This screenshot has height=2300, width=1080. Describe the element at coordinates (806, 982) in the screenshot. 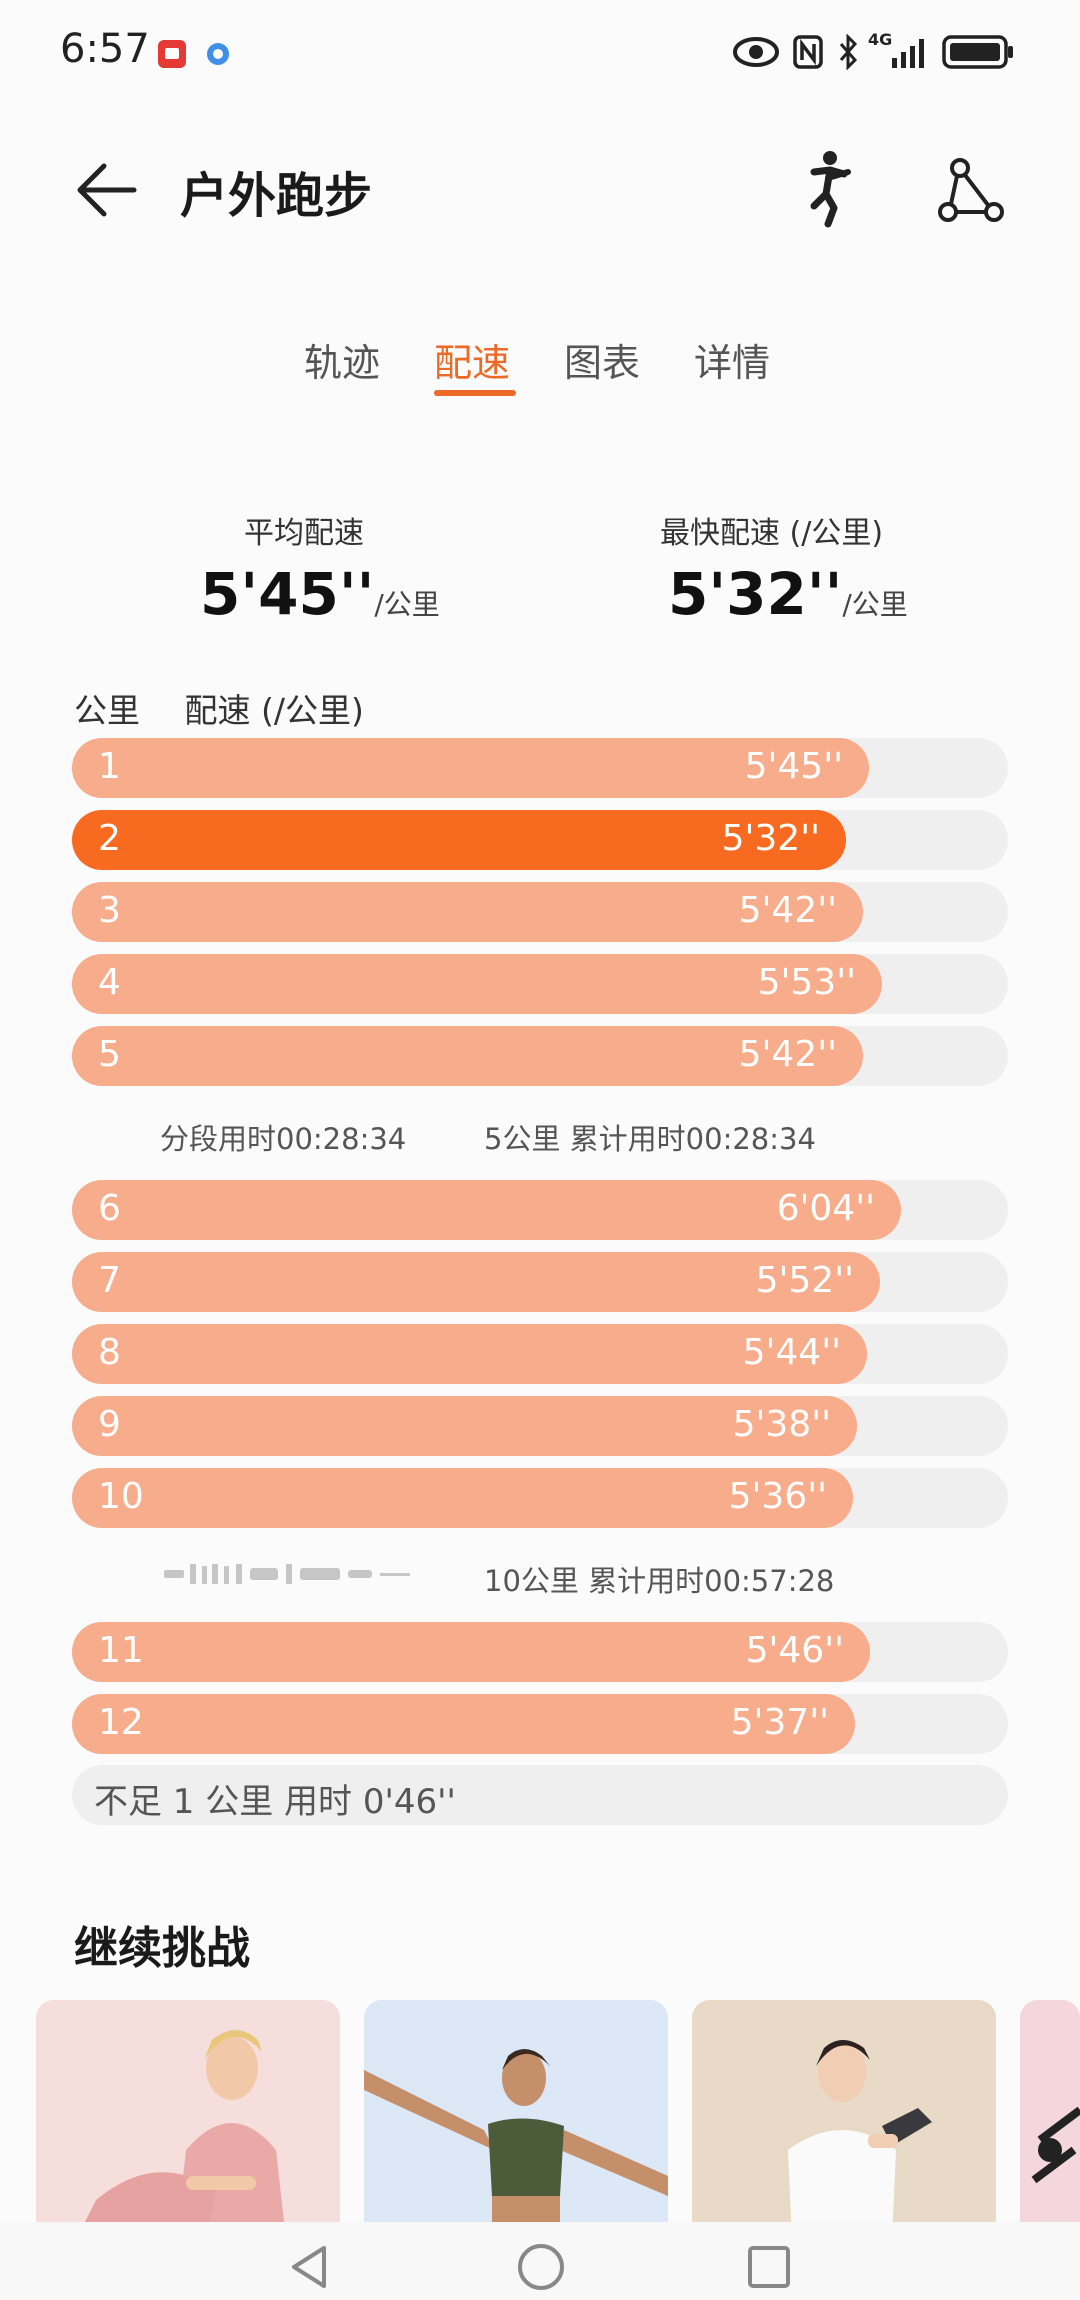

I see `pace-value: 5'53''` at that location.